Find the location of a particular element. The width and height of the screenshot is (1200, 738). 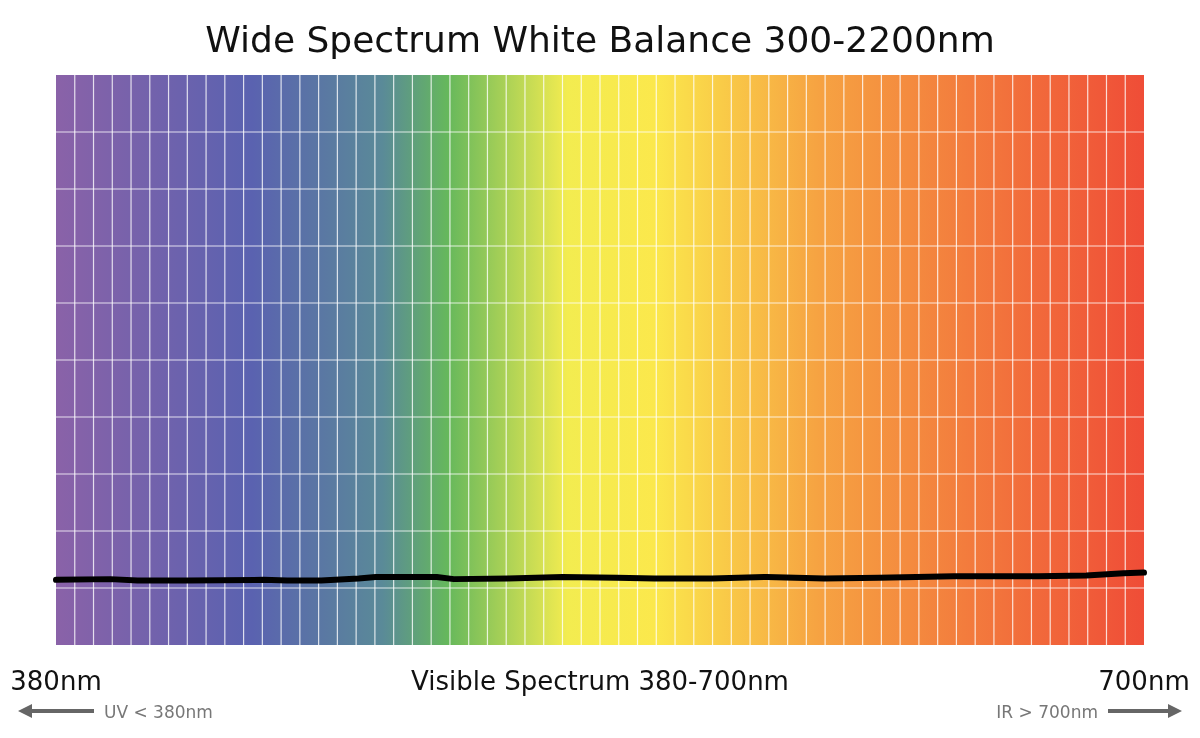

x-tick-label: 380nm is located at coordinates (56, 681).